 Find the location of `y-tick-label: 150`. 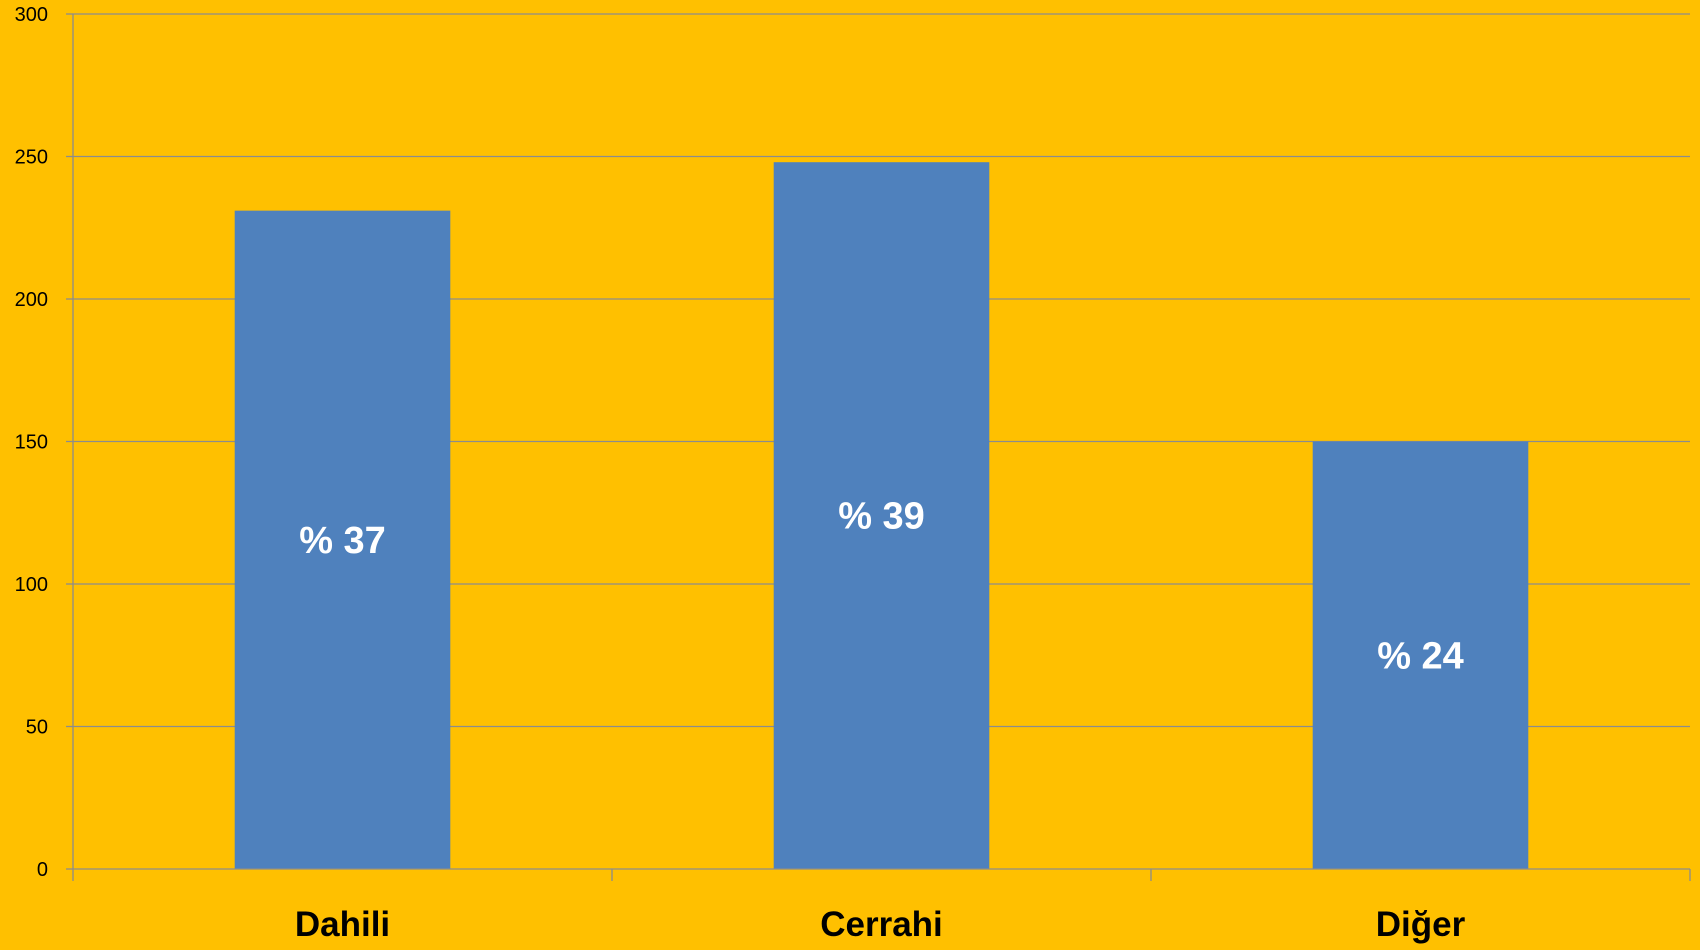

y-tick-label: 150 is located at coordinates (31, 443).